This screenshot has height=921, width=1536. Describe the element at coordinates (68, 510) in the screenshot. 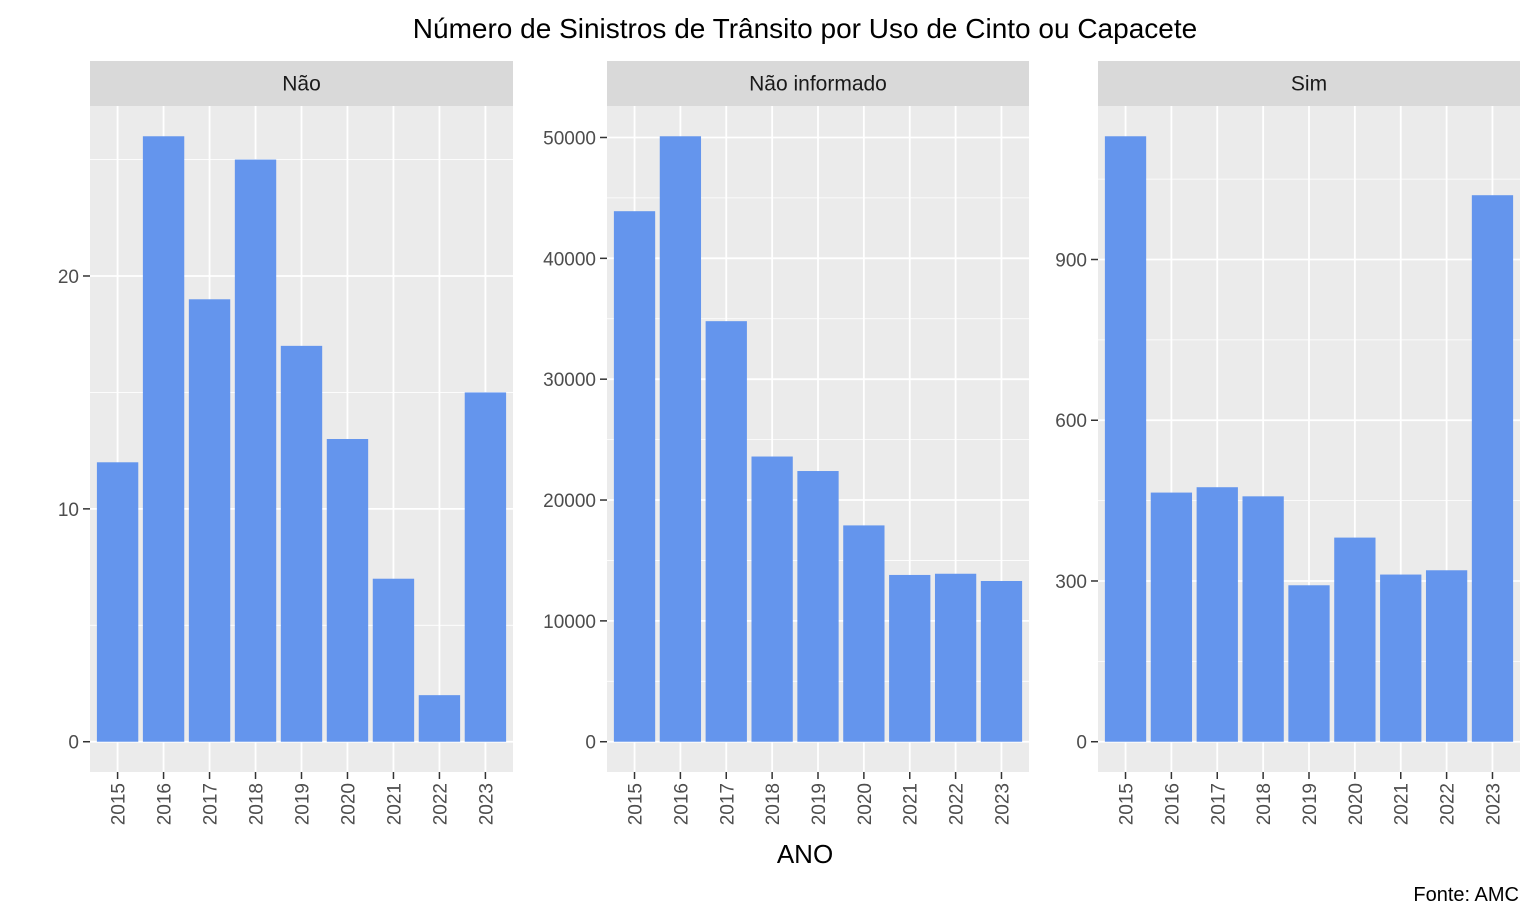

I see `y-tick-label: 10` at that location.